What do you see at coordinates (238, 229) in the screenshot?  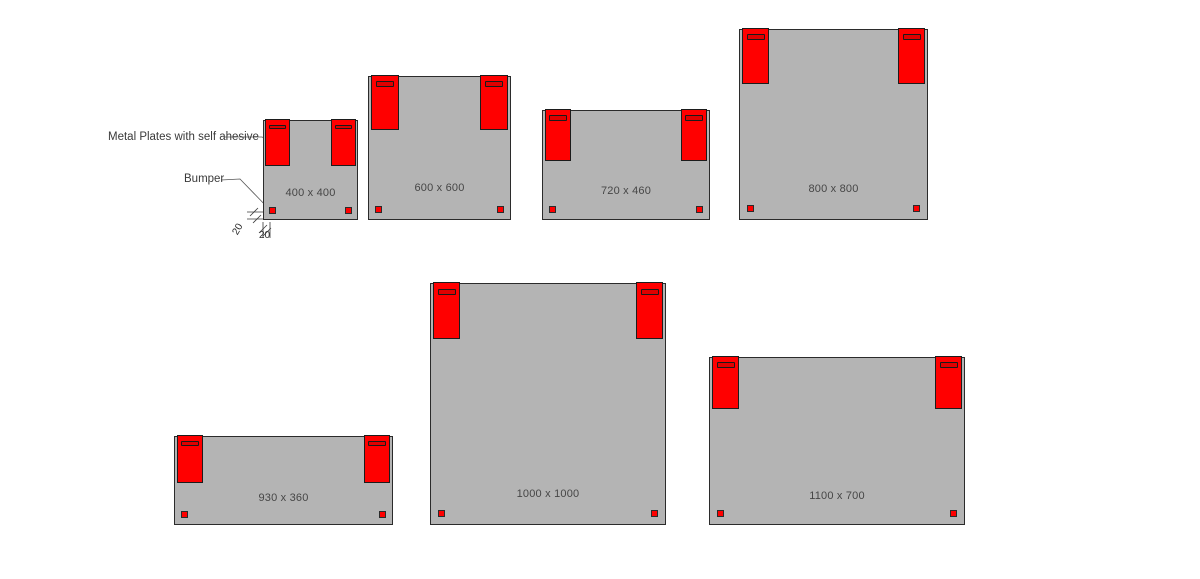 I see `dimension-label-vertical-20: 20` at bounding box center [238, 229].